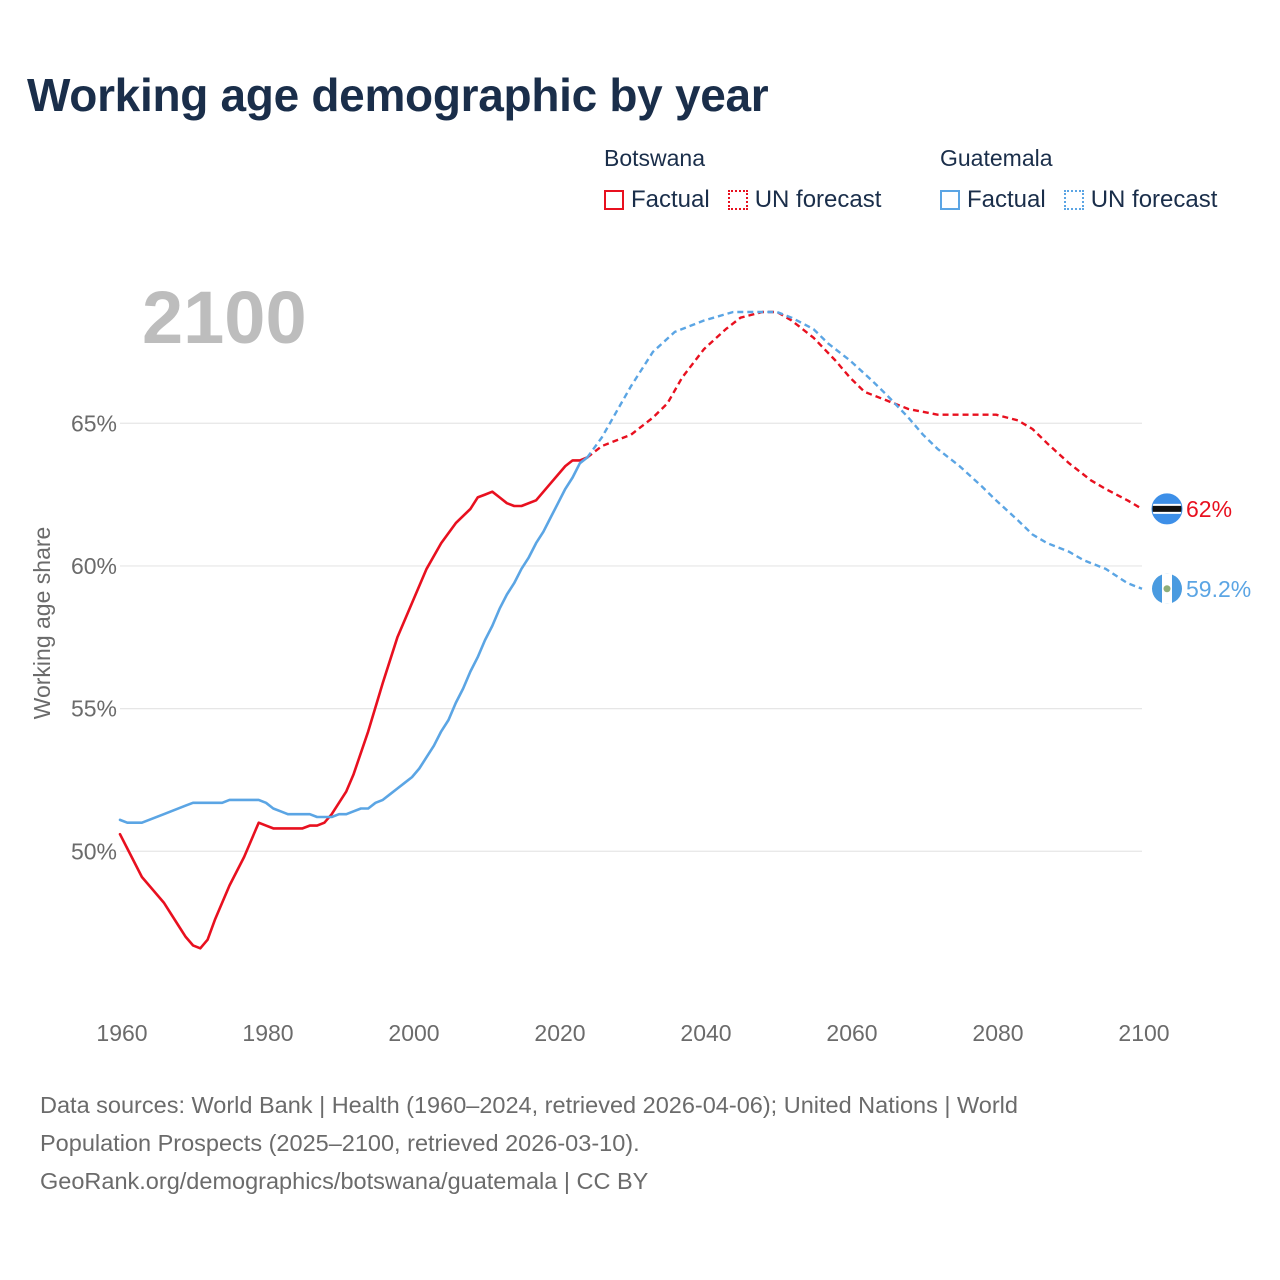  Describe the element at coordinates (94, 851) in the screenshot. I see `y-tick-label: 50%` at that location.